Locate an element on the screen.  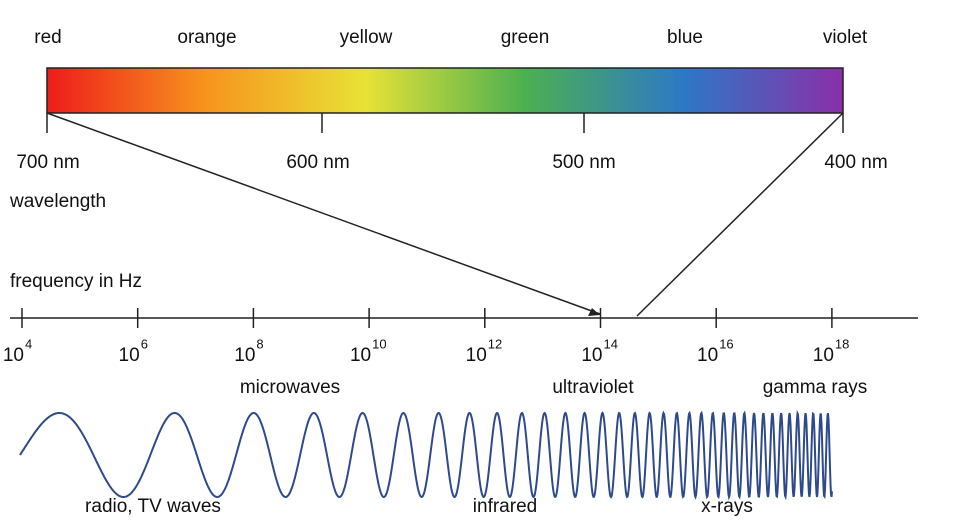
frequency-label: frequency in Hz is located at coordinates (76, 281).